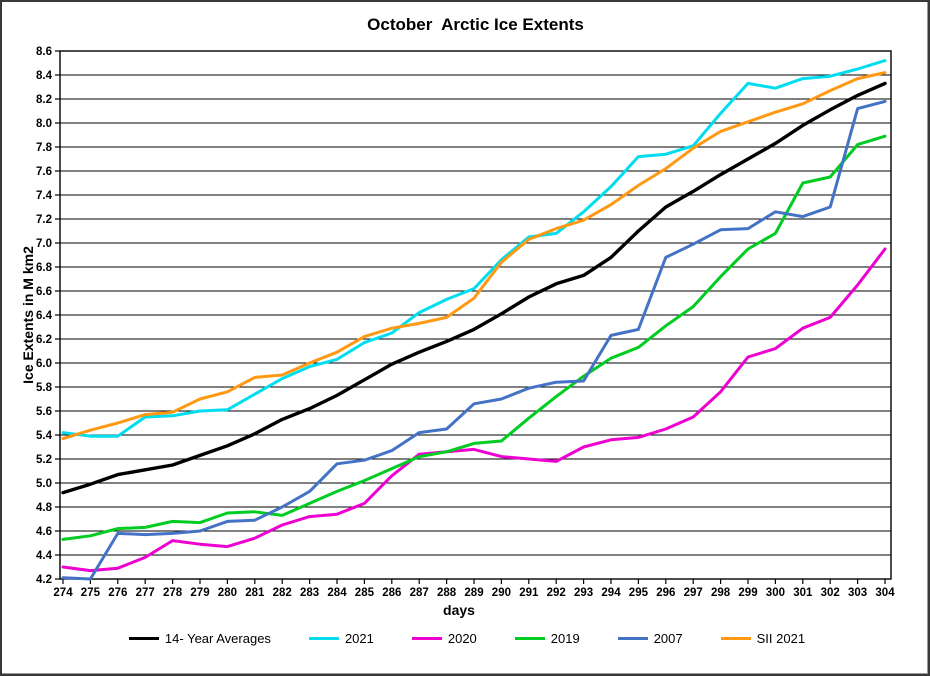  What do you see at coordinates (419, 593) in the screenshot?
I see `svg-text: 287` at bounding box center [419, 593].